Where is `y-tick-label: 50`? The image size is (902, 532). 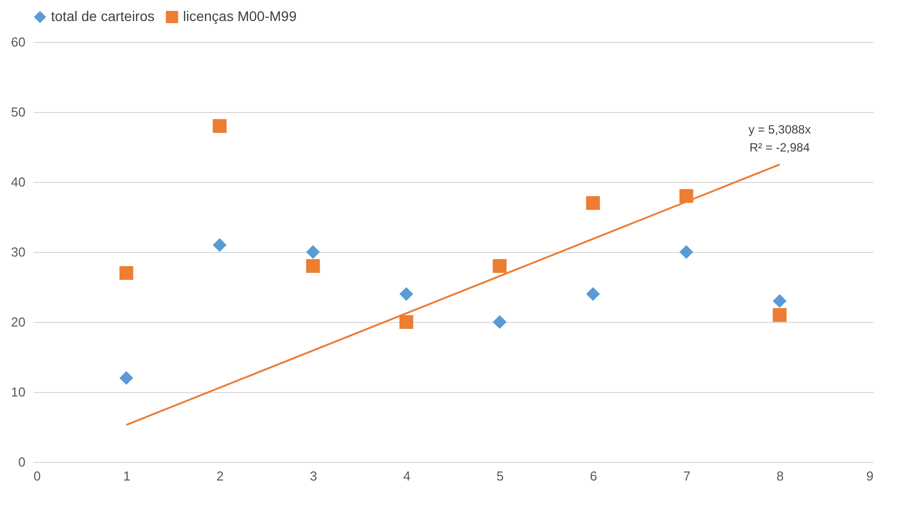 y-tick-label: 50 is located at coordinates (18, 112).